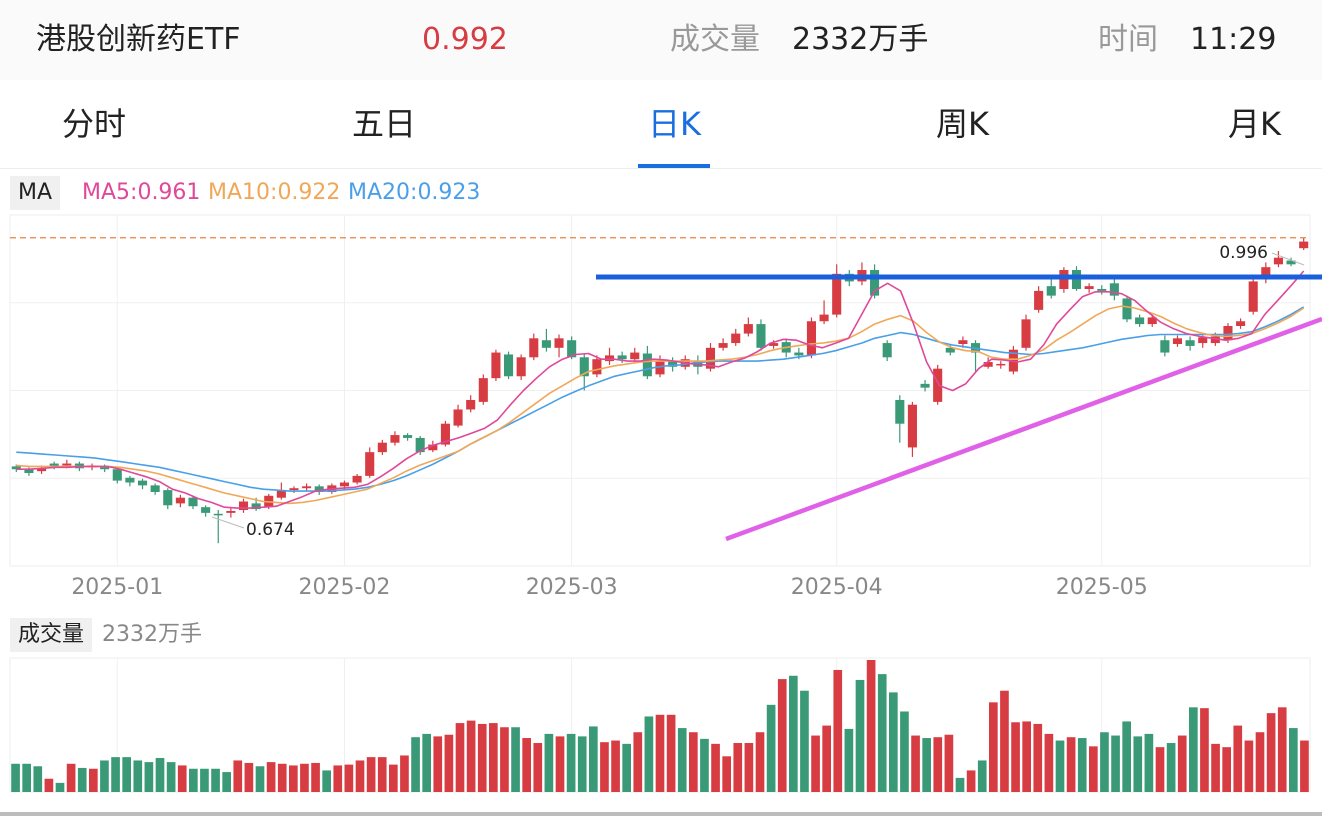 The image size is (1322, 816). I want to click on low-annotation-leader, so click(228, 522).